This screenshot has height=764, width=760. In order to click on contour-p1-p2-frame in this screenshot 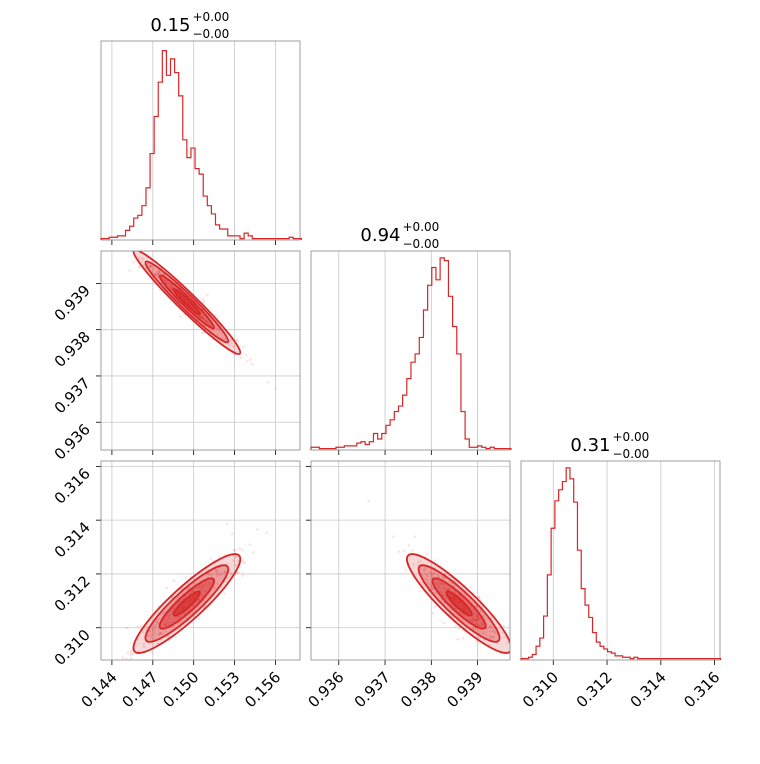, I will do `click(410, 560)`.